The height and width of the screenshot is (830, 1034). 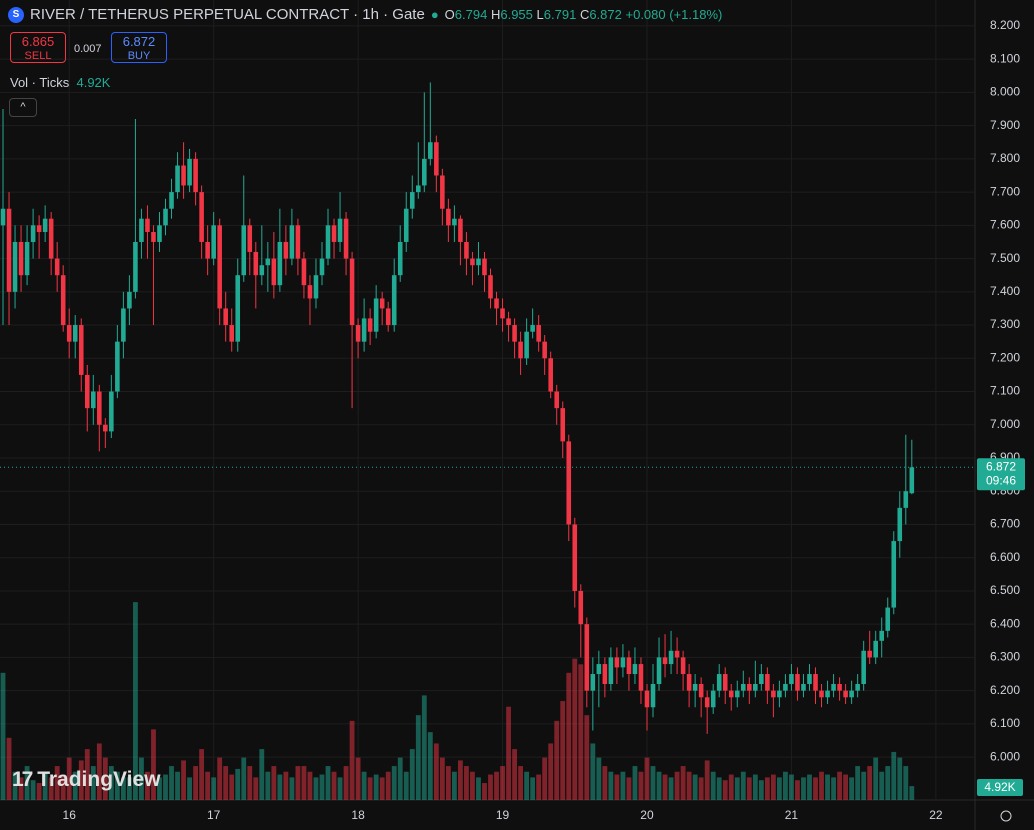 What do you see at coordinates (1001, 474) in the screenshot?
I see `last-price-tag` at bounding box center [1001, 474].